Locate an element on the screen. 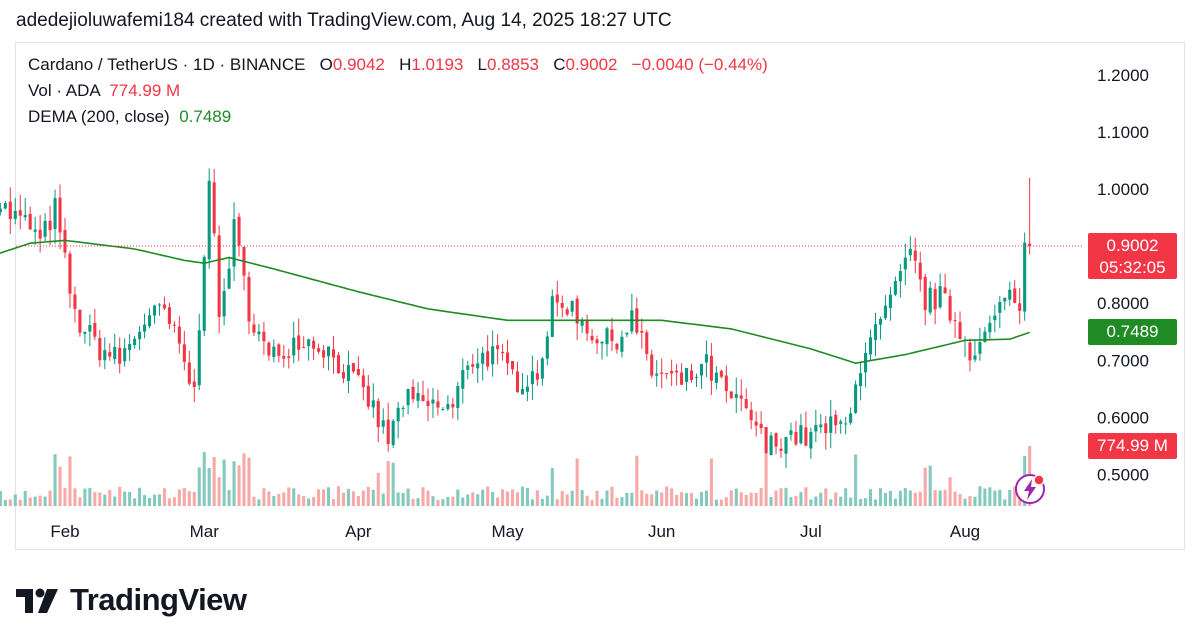 This screenshot has width=1200, height=644. flash-button is located at coordinates (1030, 489).